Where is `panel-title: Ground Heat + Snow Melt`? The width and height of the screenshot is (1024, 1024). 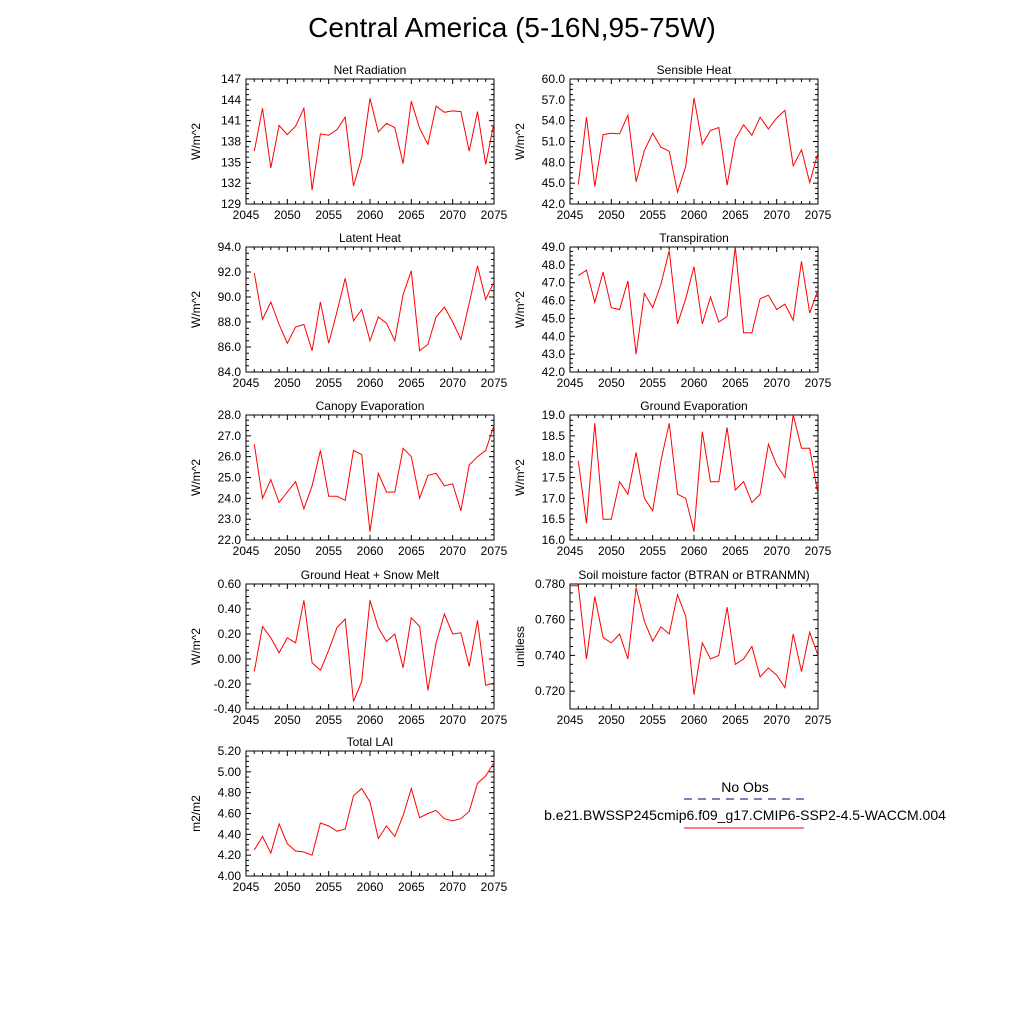
panel-title: Ground Heat + Snow Melt is located at coordinates (370, 575).